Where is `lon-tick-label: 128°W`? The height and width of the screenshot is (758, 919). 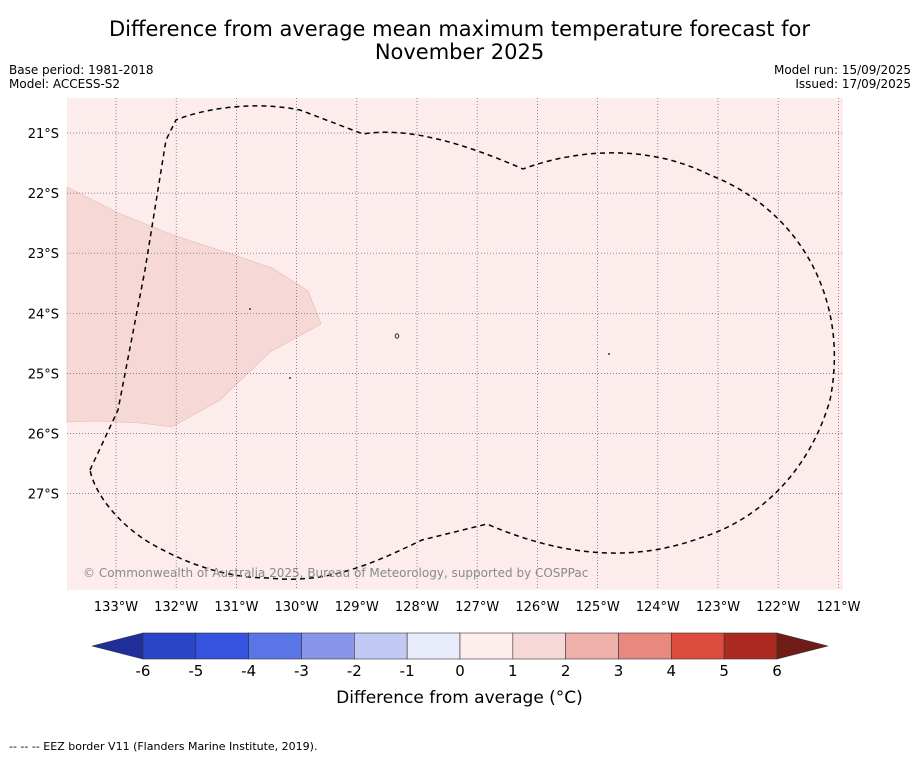 lon-tick-label: 128°W is located at coordinates (417, 607).